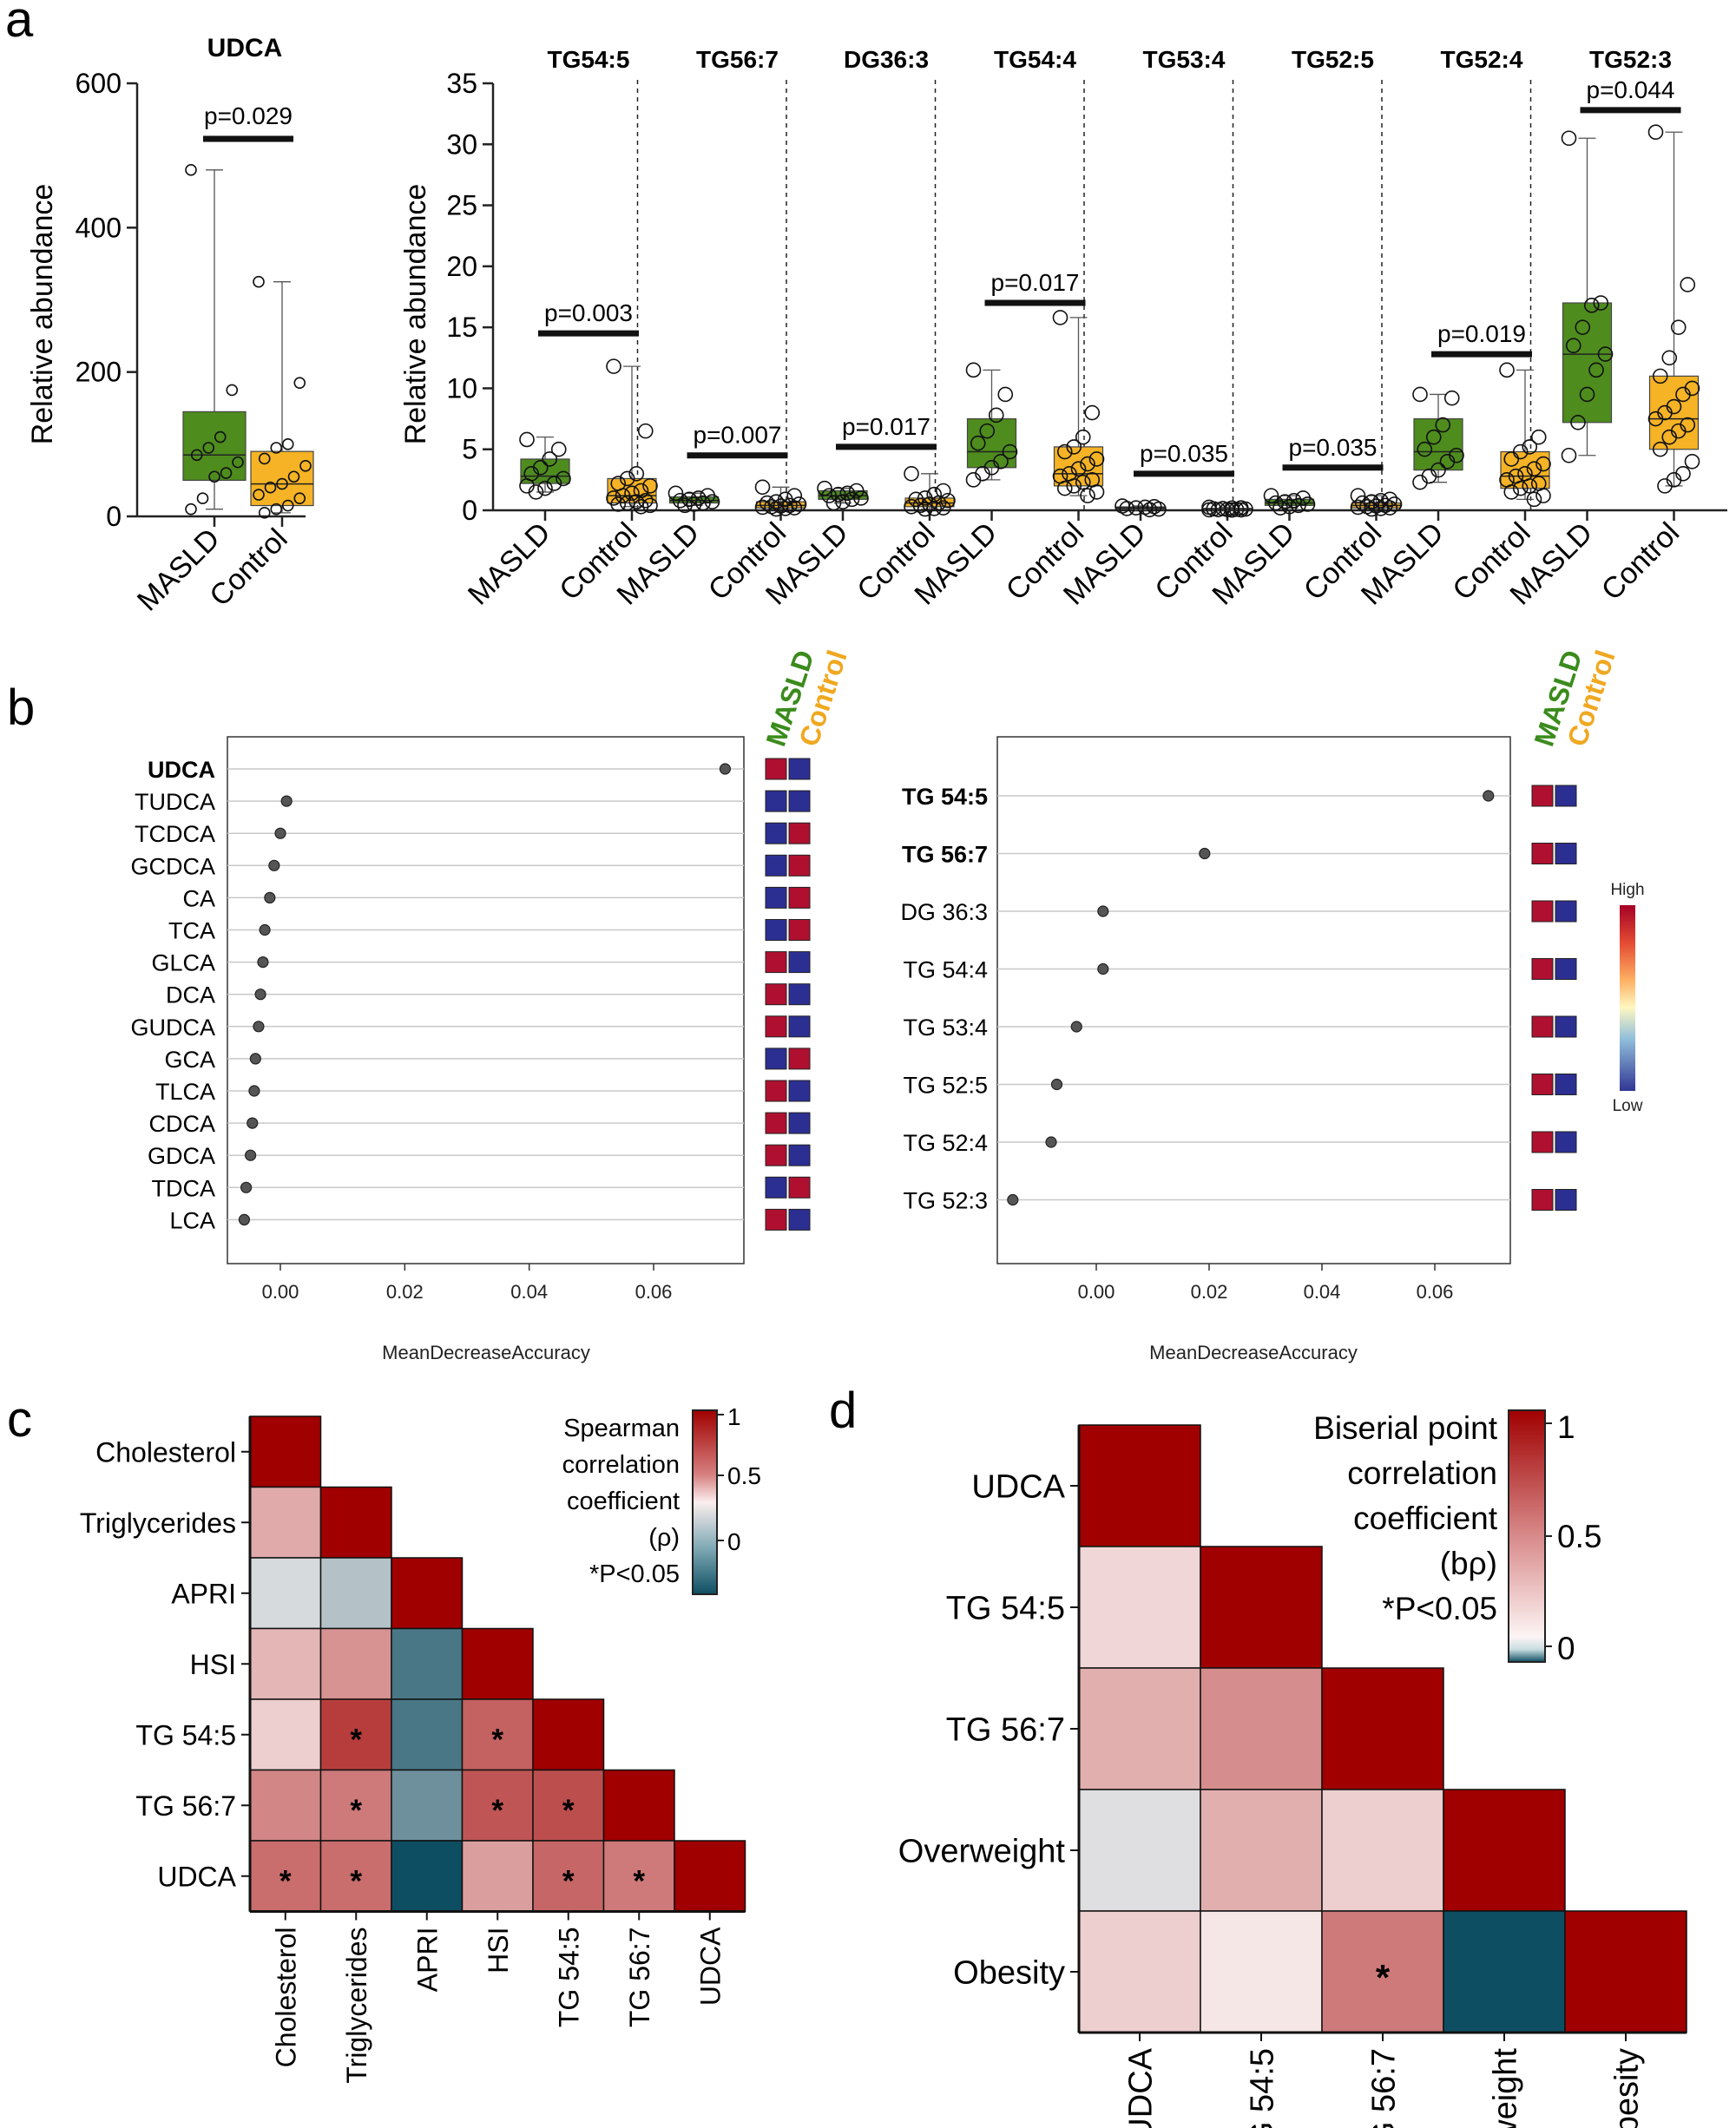 The width and height of the screenshot is (1736, 2128). I want to click on x-tick-label: 0.04, so click(529, 1292).